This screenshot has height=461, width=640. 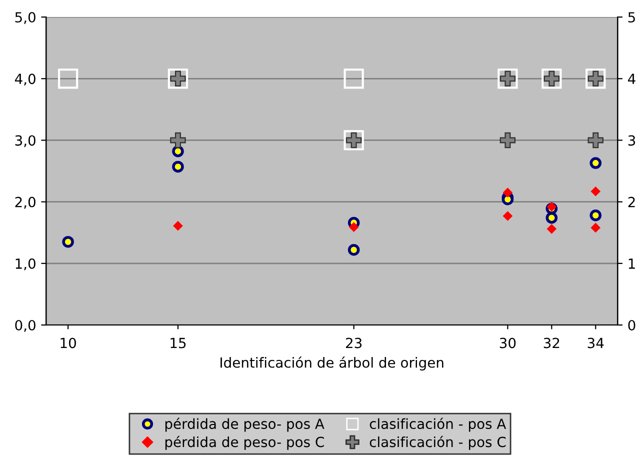 I want to click on x-tick-label: 23, so click(x=354, y=343).